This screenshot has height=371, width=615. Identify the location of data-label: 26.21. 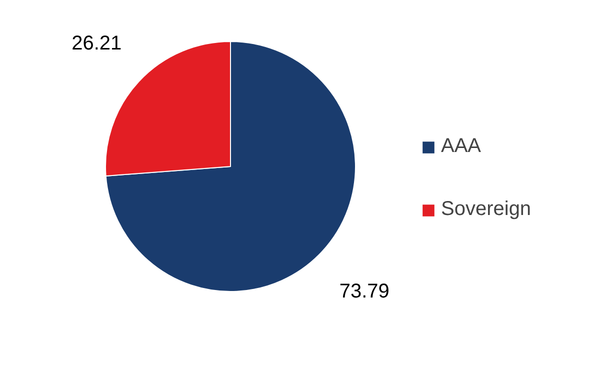
(97, 43).